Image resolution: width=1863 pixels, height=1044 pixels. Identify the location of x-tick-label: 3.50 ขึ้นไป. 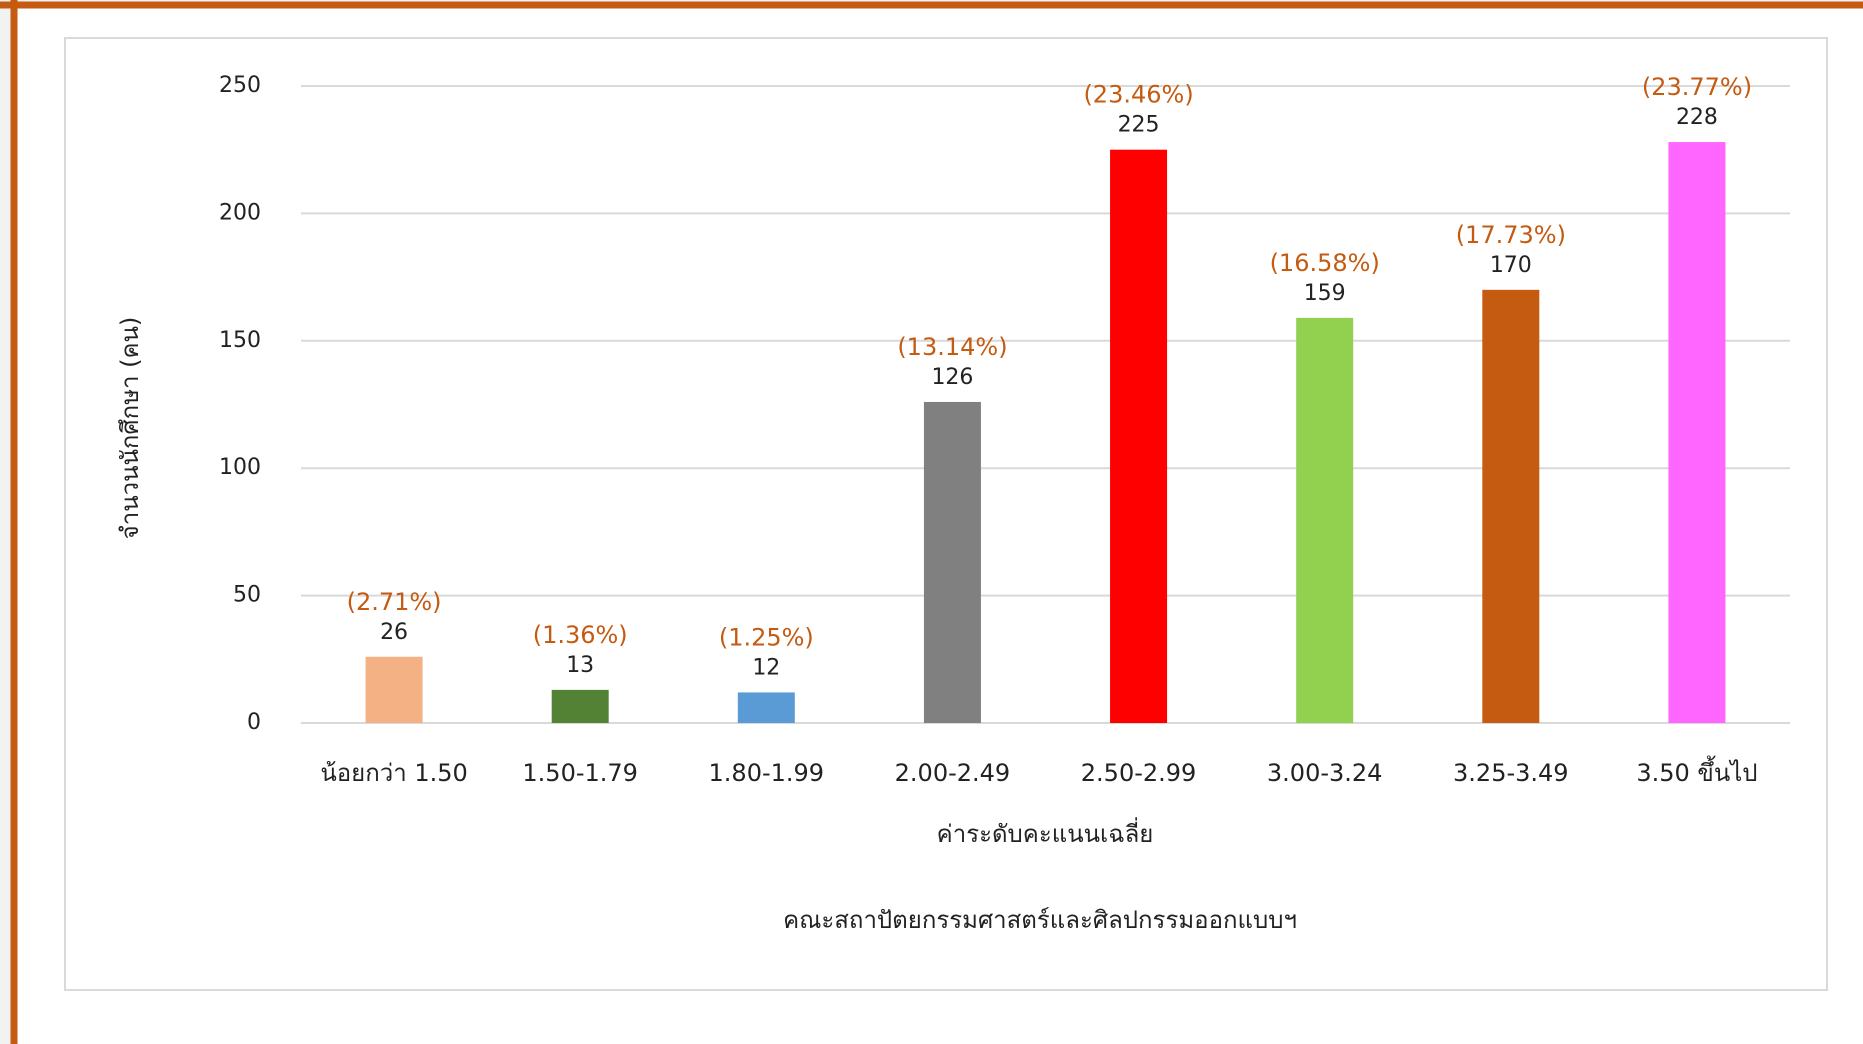
(1696, 771).